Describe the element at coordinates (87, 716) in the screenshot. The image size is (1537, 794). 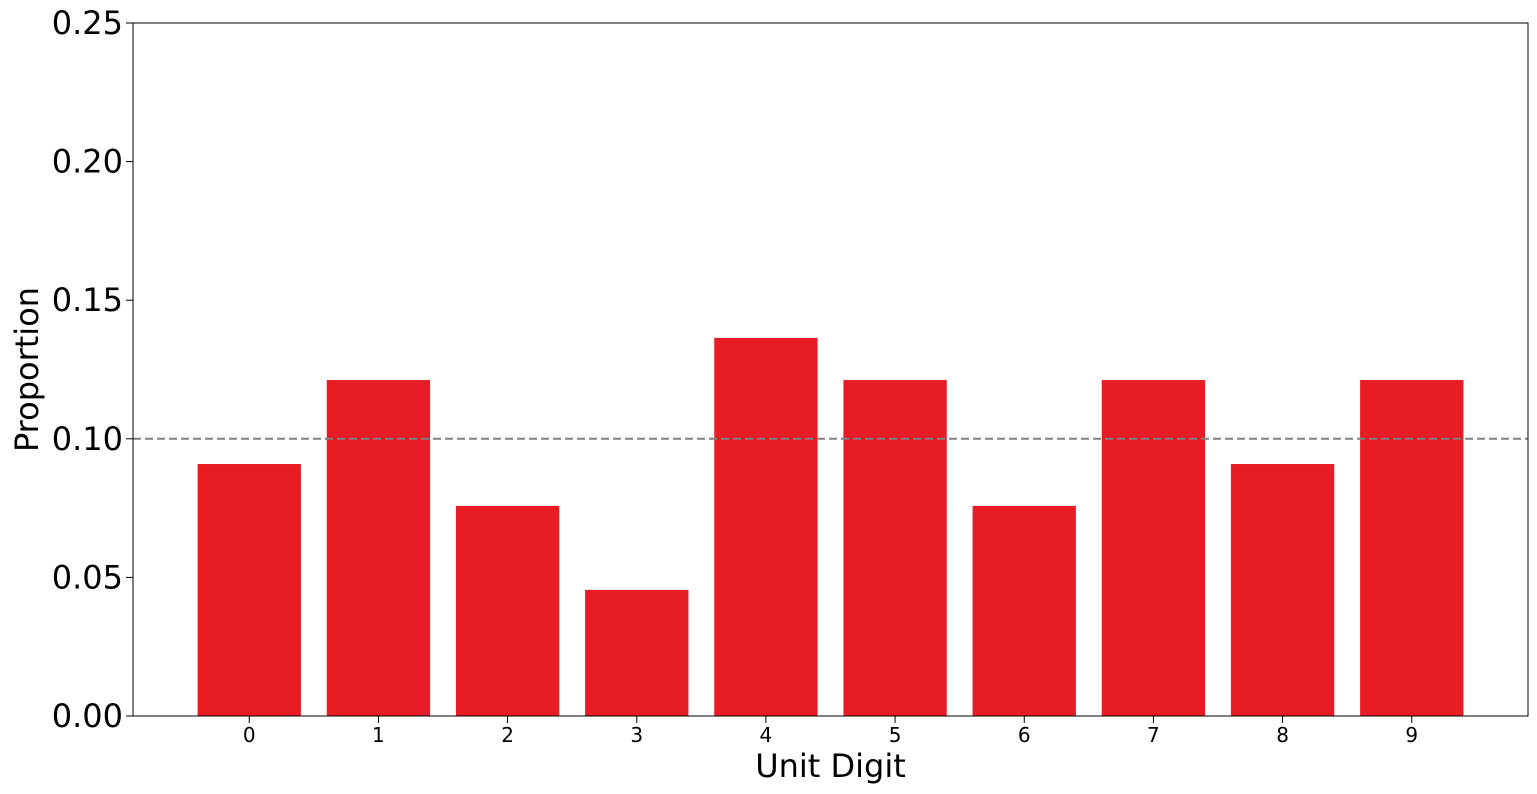
I see `y-tick-label: 0.00` at that location.